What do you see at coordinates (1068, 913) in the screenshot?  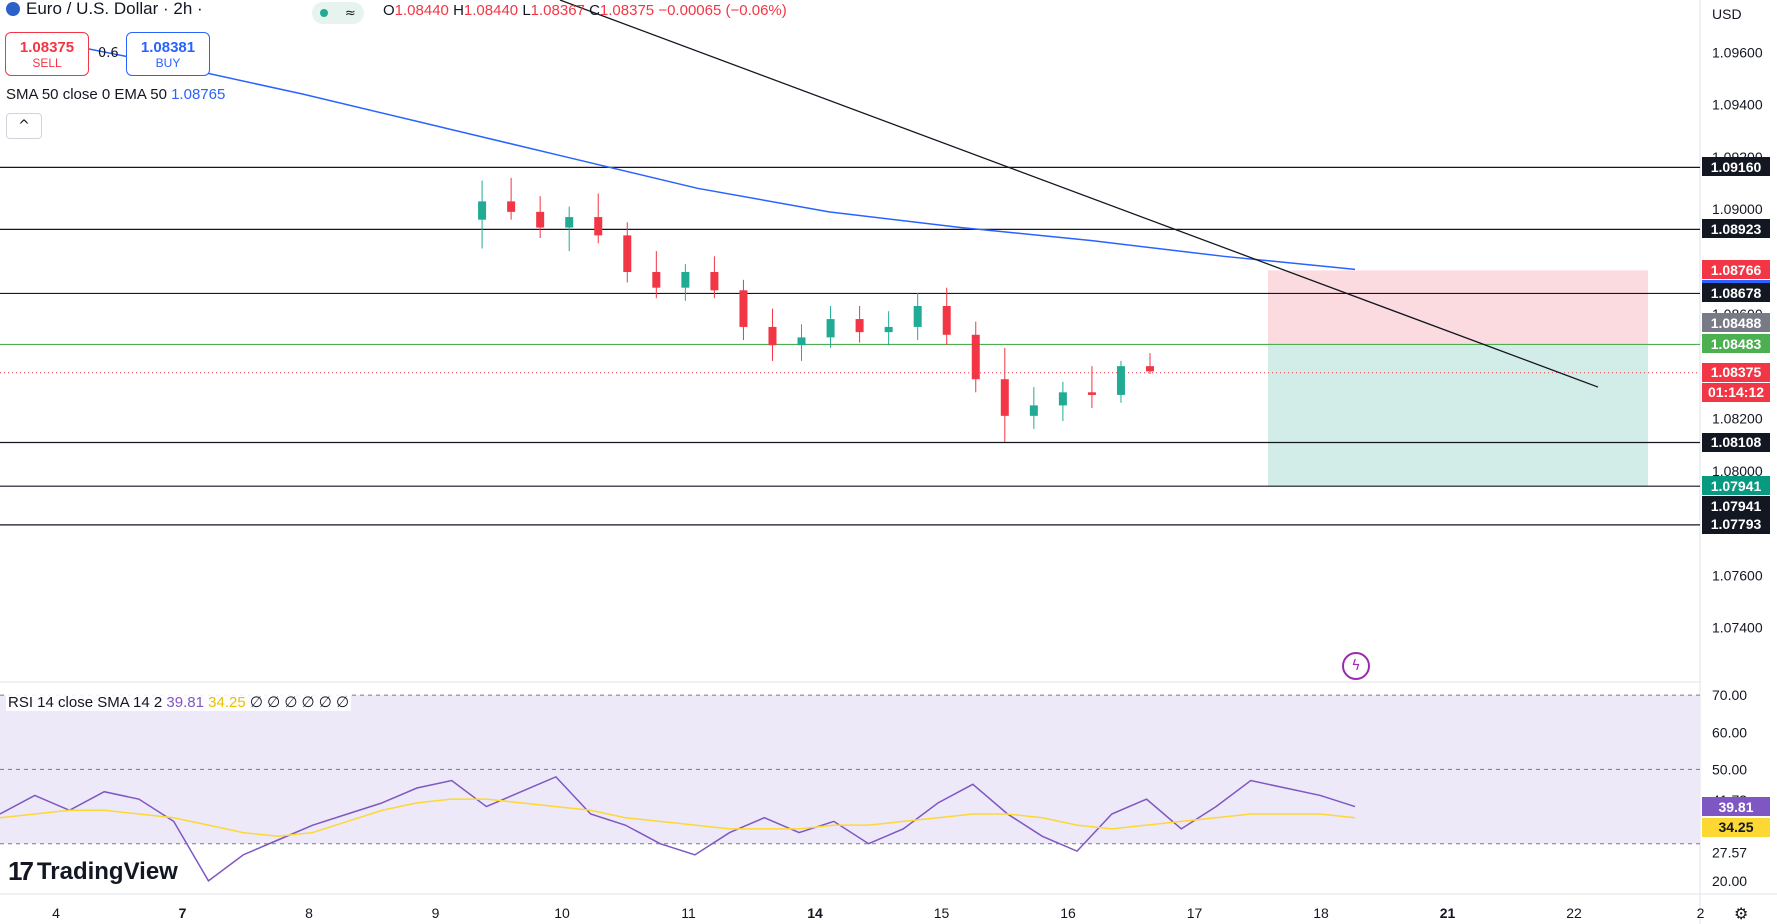 I see `time-tick-label: 16` at bounding box center [1068, 913].